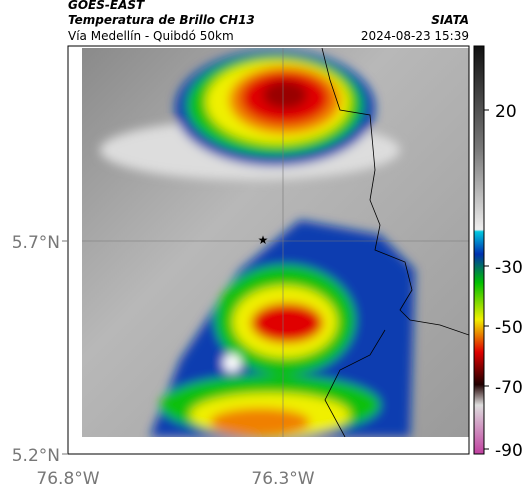 The width and height of the screenshot is (526, 491). I want to click on colorbar-label: -90, so click(509, 451).